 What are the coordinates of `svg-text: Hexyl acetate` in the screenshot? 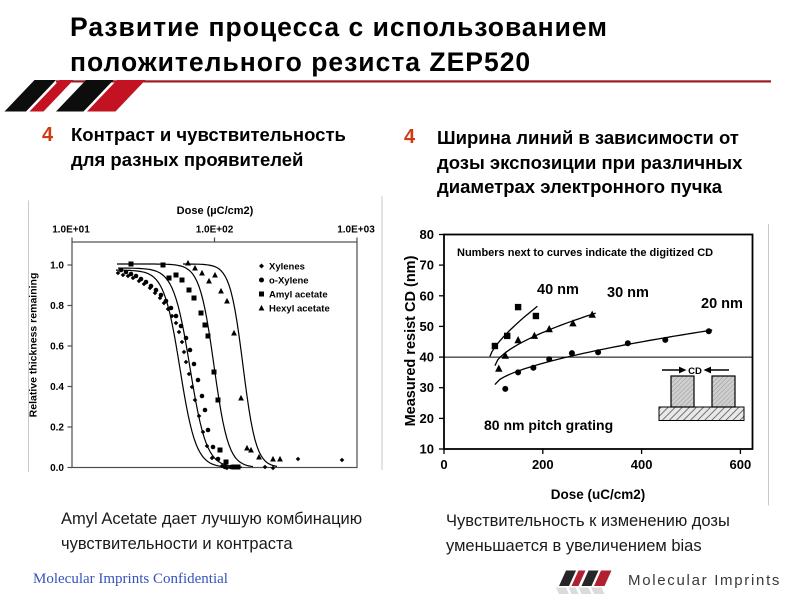 It's located at (299, 309).